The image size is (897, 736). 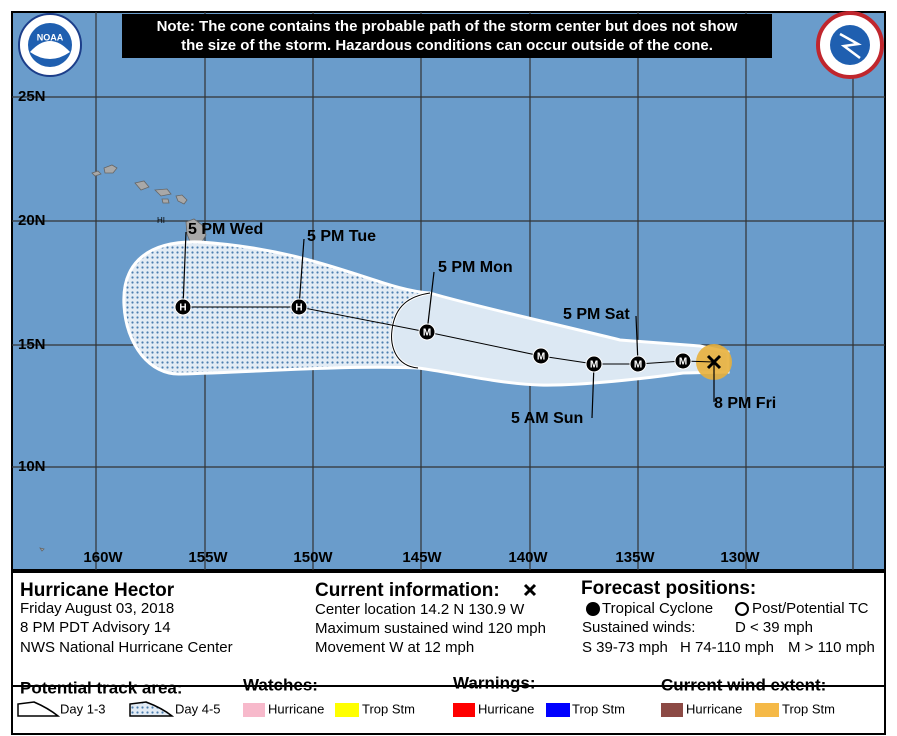 I want to click on nws-logo, so click(x=850, y=45).